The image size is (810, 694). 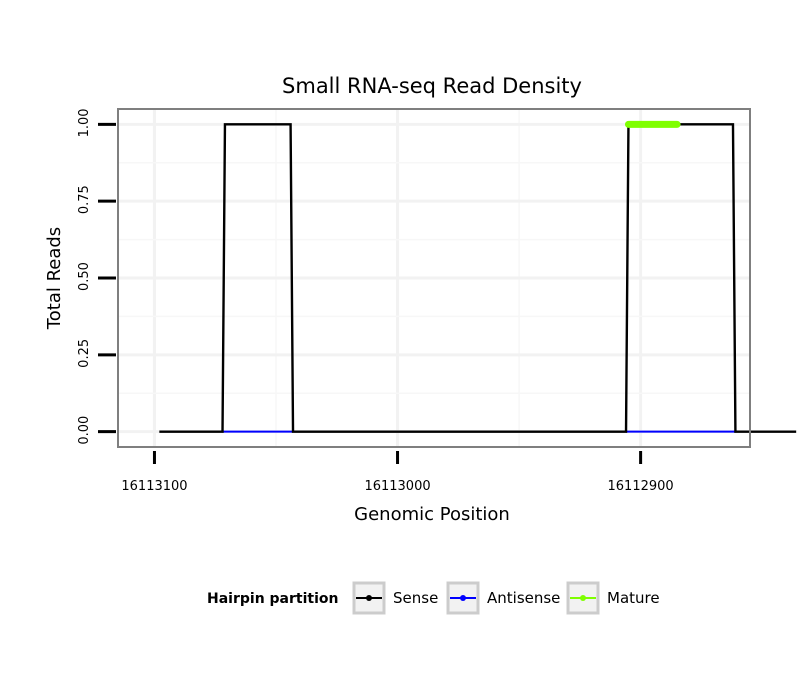 I want to click on x-tick-label-2: 16112900, so click(x=641, y=486).